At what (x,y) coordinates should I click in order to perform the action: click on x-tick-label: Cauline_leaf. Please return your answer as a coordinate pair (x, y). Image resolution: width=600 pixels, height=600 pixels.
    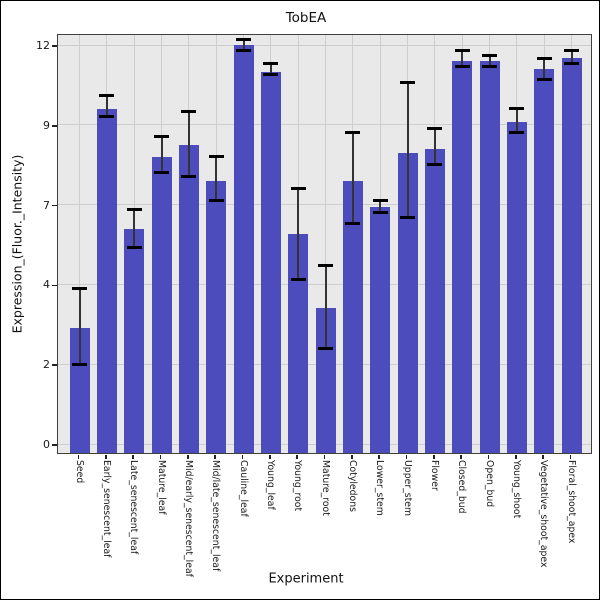
    Looking at the image, I should click on (243, 488).